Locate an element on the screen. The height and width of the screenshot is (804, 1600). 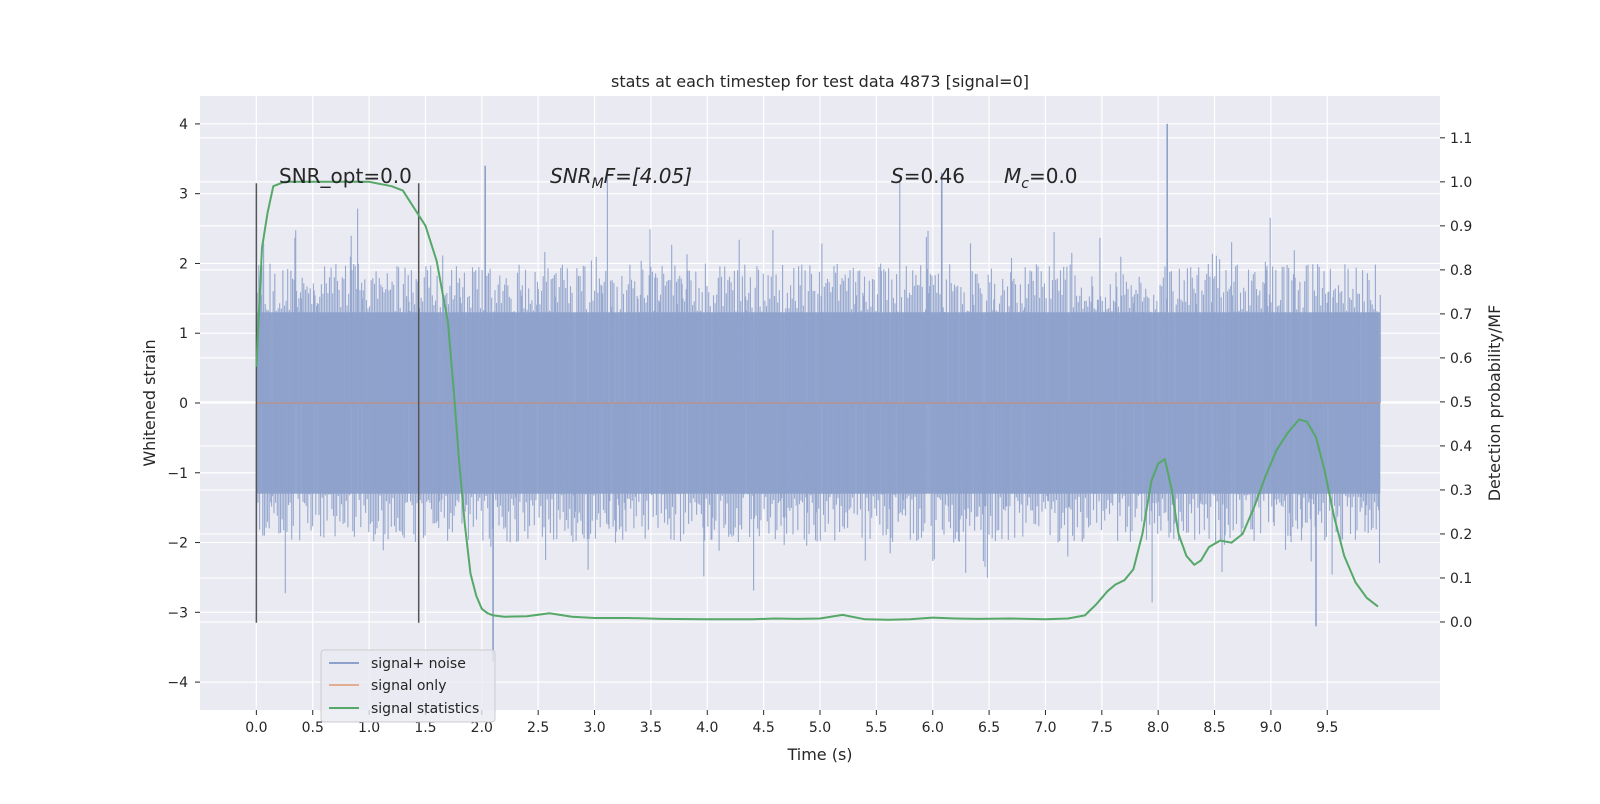
x-tick-label: 2.0 is located at coordinates (482, 728).